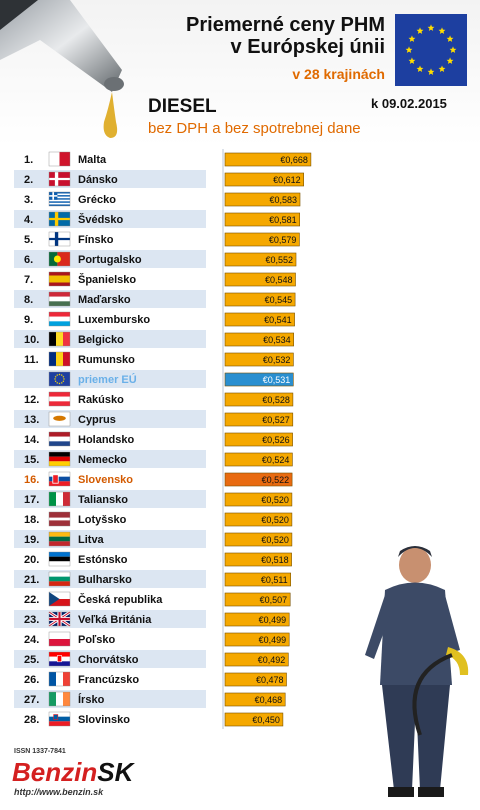 This screenshot has height=810, width=480. What do you see at coordinates (55, 772) in the screenshot?
I see `brand-part-1: Benzin` at bounding box center [55, 772].